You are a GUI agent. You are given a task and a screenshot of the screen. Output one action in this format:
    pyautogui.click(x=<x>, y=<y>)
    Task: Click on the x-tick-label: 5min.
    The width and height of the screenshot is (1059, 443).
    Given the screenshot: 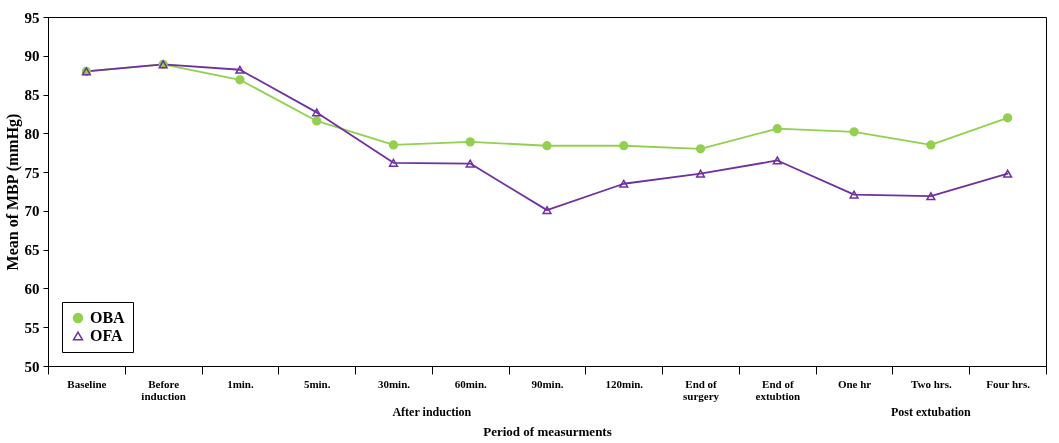 What is the action you would take?
    pyautogui.click(x=317, y=383)
    